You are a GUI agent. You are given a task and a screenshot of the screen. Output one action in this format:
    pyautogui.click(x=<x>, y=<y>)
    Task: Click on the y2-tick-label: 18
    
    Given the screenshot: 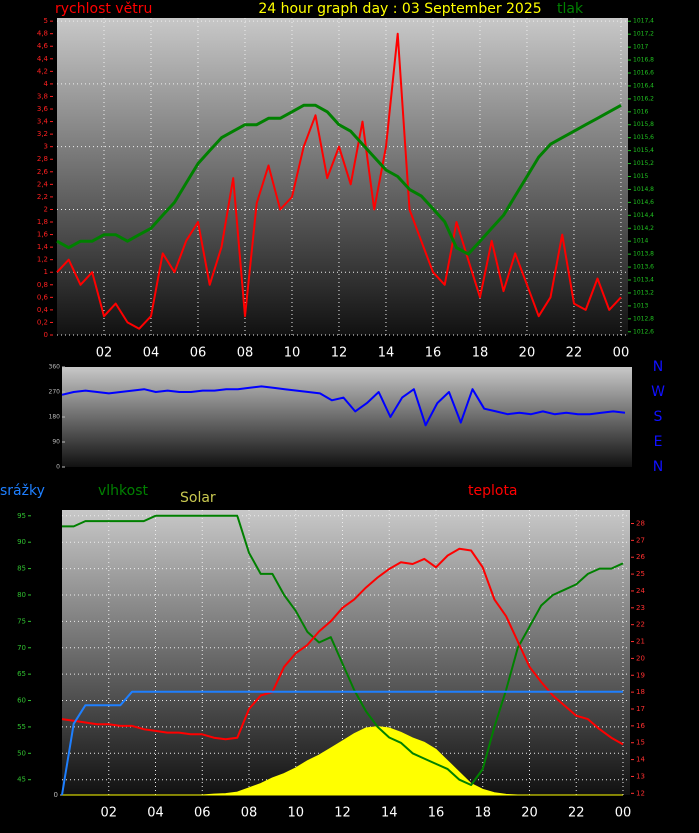 What is the action you would take?
    pyautogui.click(x=640, y=692)
    